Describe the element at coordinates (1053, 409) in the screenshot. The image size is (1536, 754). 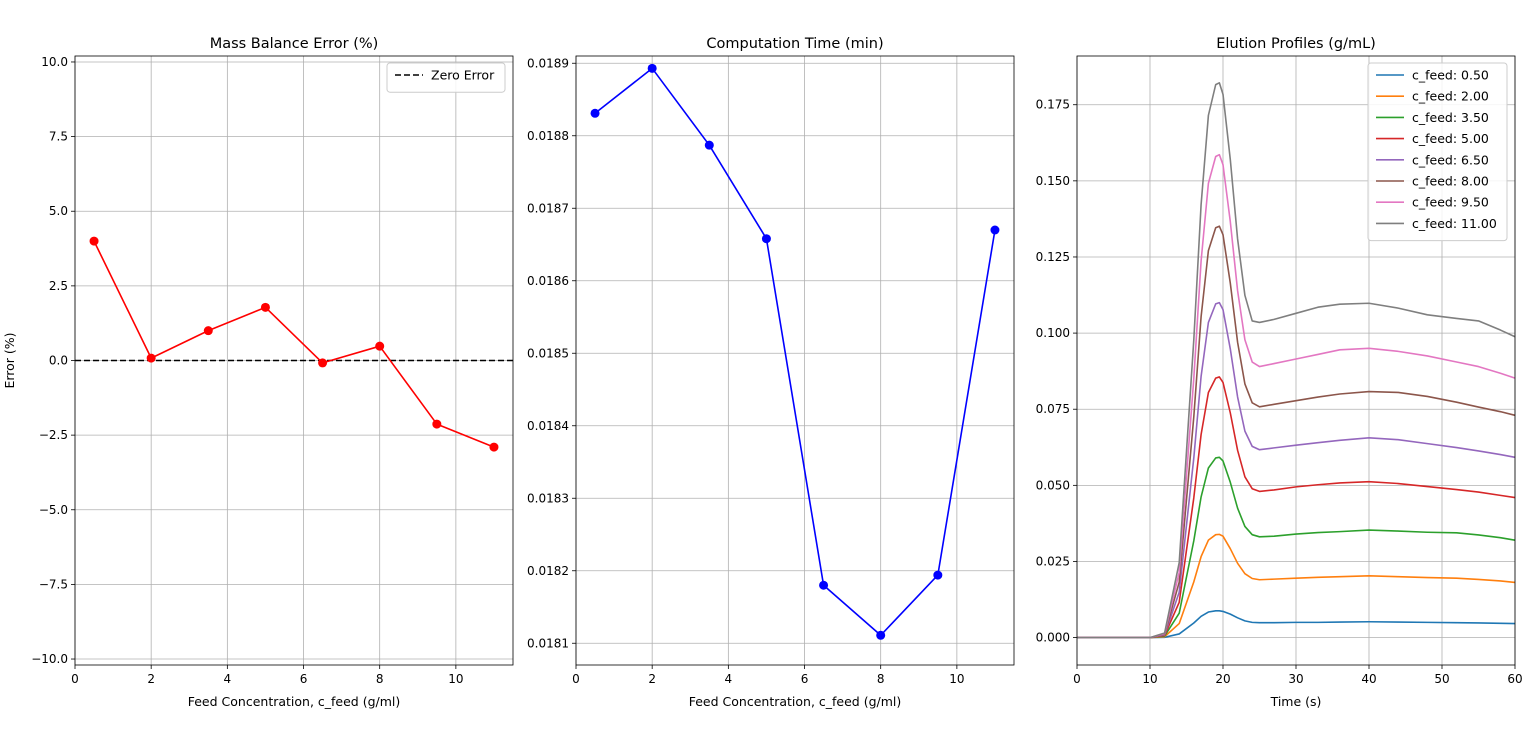
I see `y-tick-label: 0.075` at that location.